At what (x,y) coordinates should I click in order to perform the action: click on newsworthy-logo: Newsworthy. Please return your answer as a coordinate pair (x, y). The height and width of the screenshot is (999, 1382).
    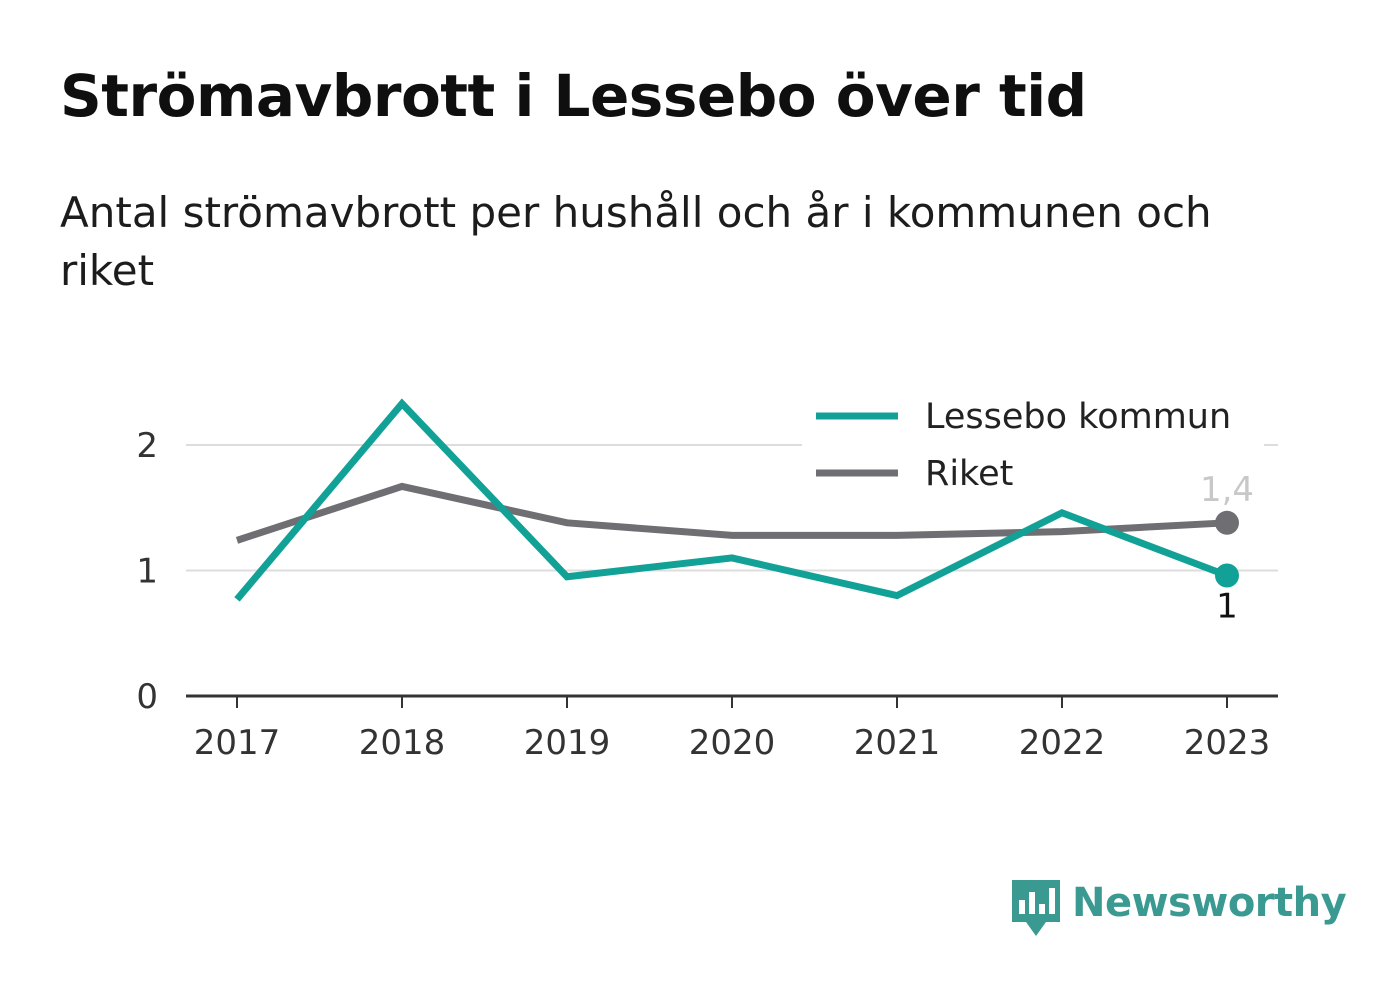
    Looking at the image, I should click on (1178, 910).